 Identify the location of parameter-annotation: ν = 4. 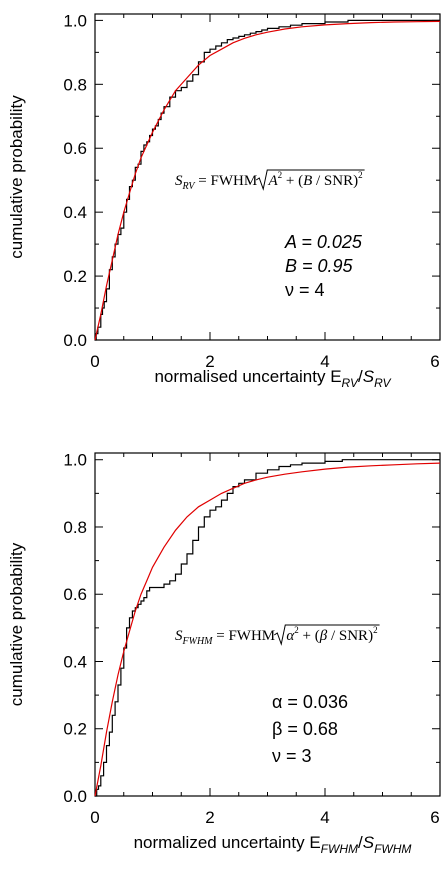
(305, 290).